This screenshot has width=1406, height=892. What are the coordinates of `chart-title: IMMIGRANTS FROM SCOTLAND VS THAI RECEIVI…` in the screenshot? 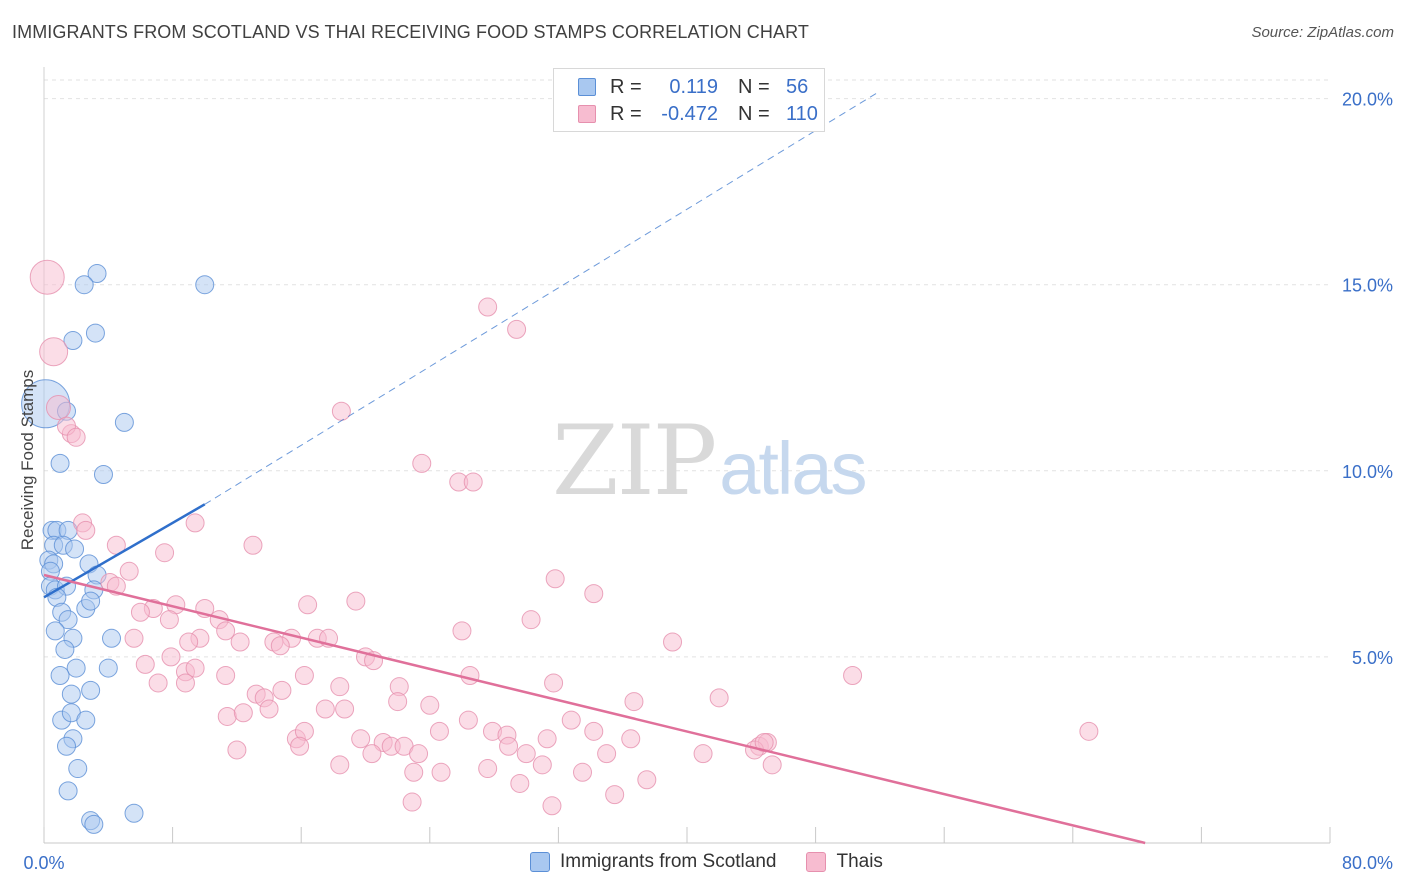 It's located at (410, 32).